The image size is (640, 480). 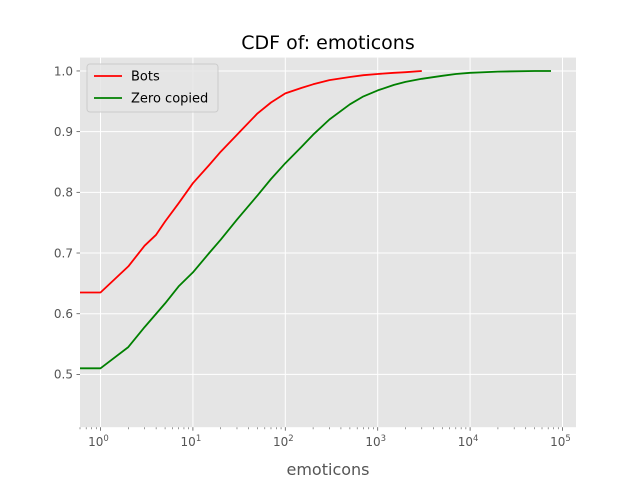 I want to click on chart-title: CDF of: emoticons, so click(x=328, y=43).